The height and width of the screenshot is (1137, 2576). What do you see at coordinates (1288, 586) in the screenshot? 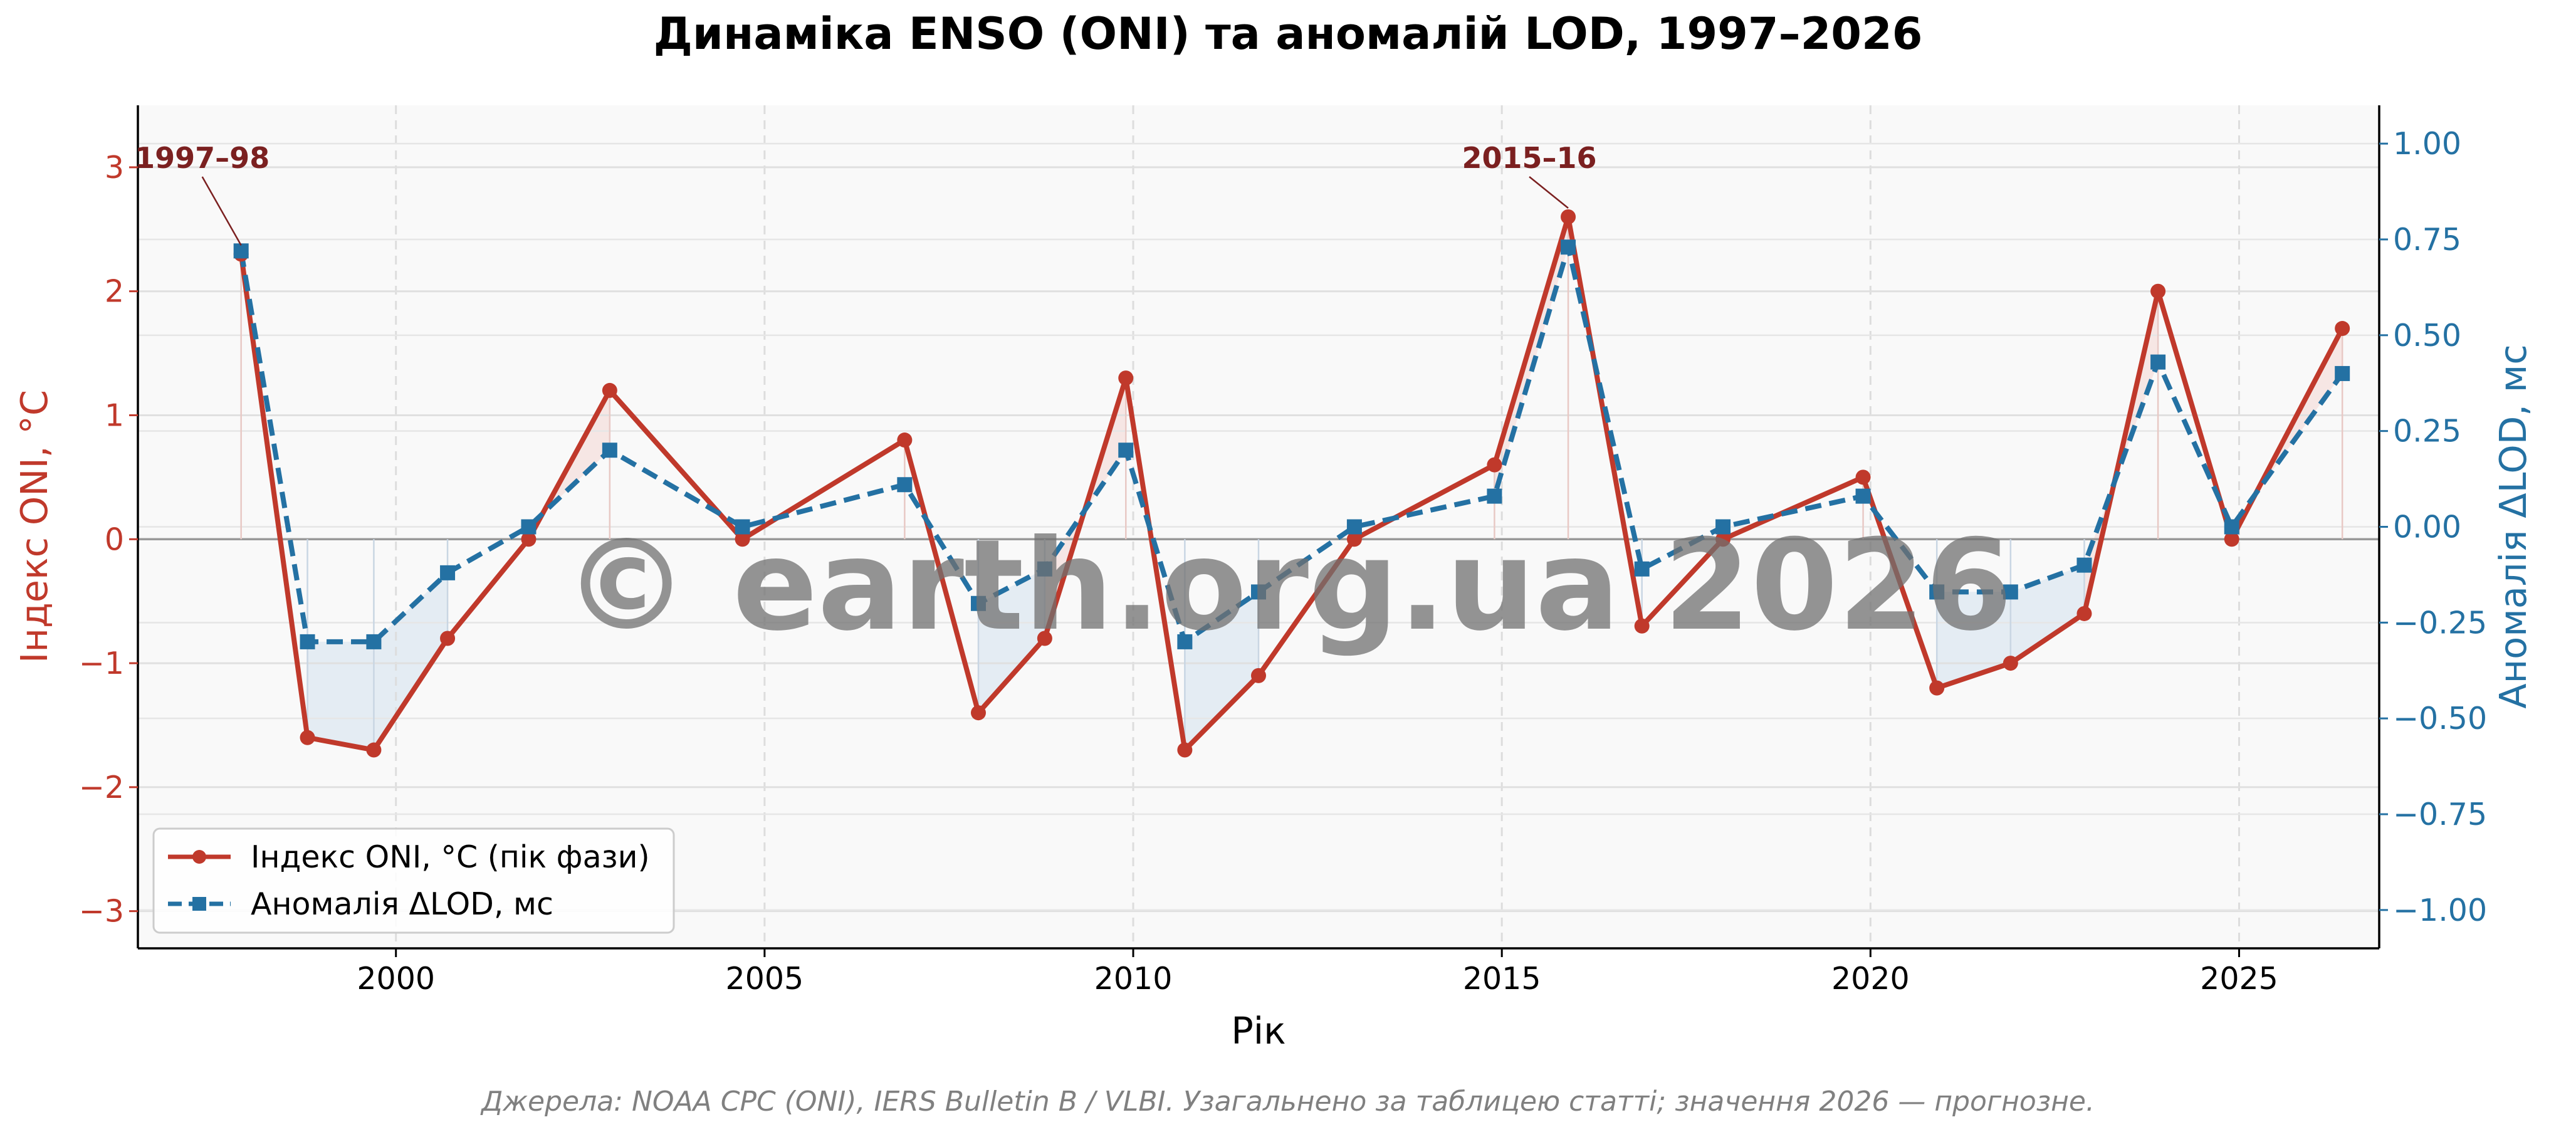
I see `watermark: © earth.org.ua 2026` at bounding box center [1288, 586].